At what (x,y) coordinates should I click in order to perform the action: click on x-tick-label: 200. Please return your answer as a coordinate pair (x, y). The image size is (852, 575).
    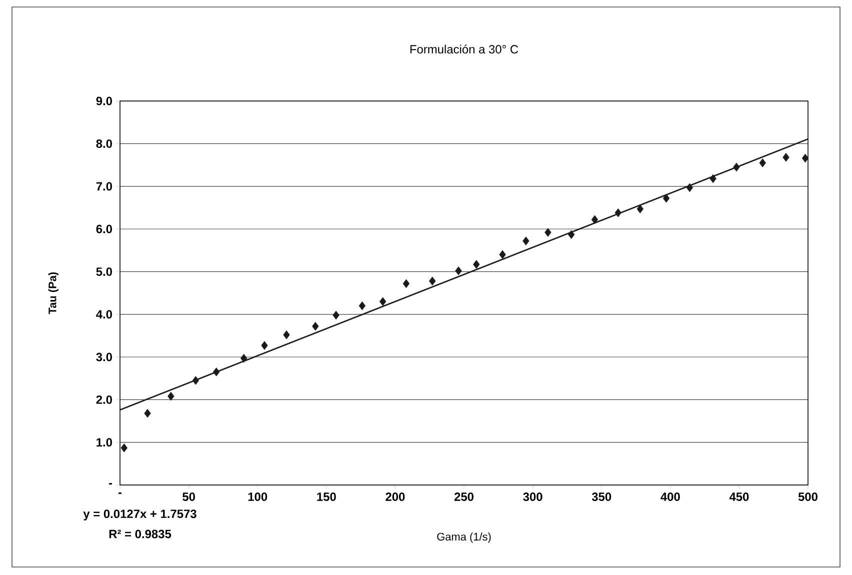
    Looking at the image, I should click on (395, 496).